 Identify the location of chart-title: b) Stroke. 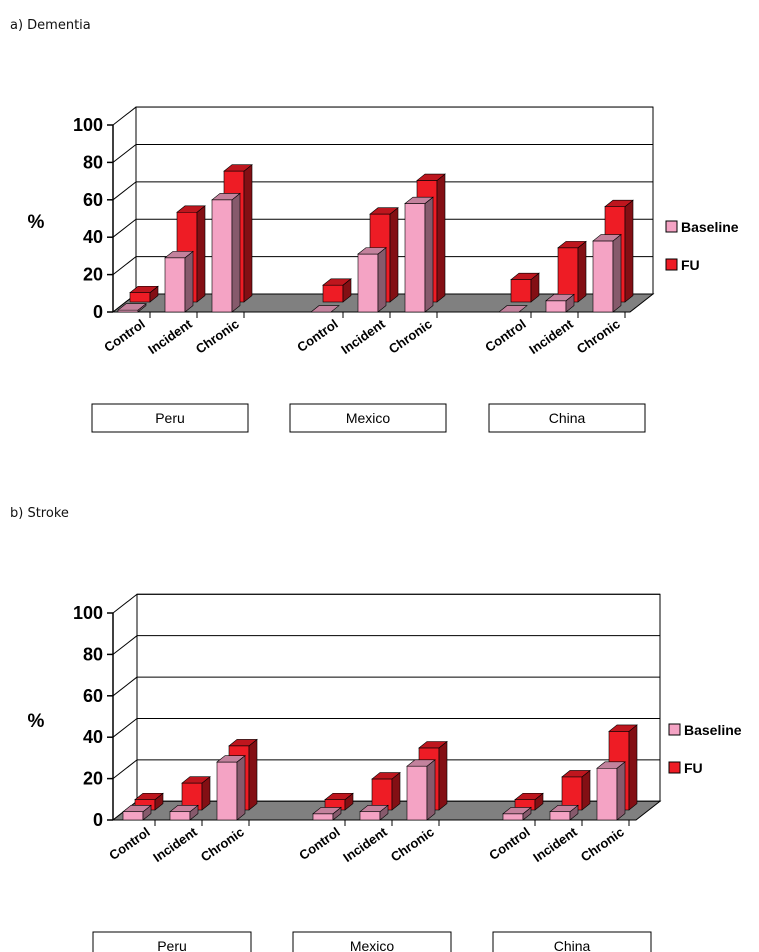
(39, 513).